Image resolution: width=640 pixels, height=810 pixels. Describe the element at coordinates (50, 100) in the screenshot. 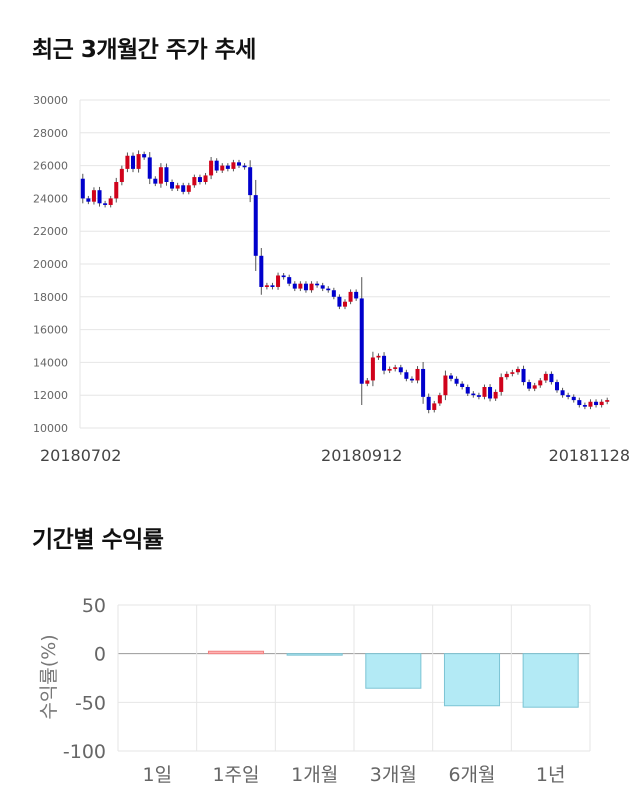

I see `y-tick-label: 30000` at that location.